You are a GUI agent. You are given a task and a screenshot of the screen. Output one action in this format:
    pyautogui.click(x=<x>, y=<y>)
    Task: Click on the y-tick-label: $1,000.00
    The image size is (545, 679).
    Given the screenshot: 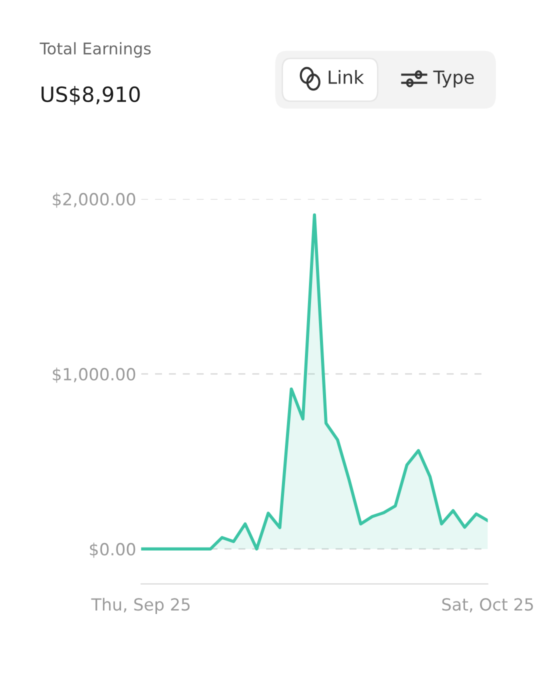 What is the action you would take?
    pyautogui.click(x=94, y=375)
    